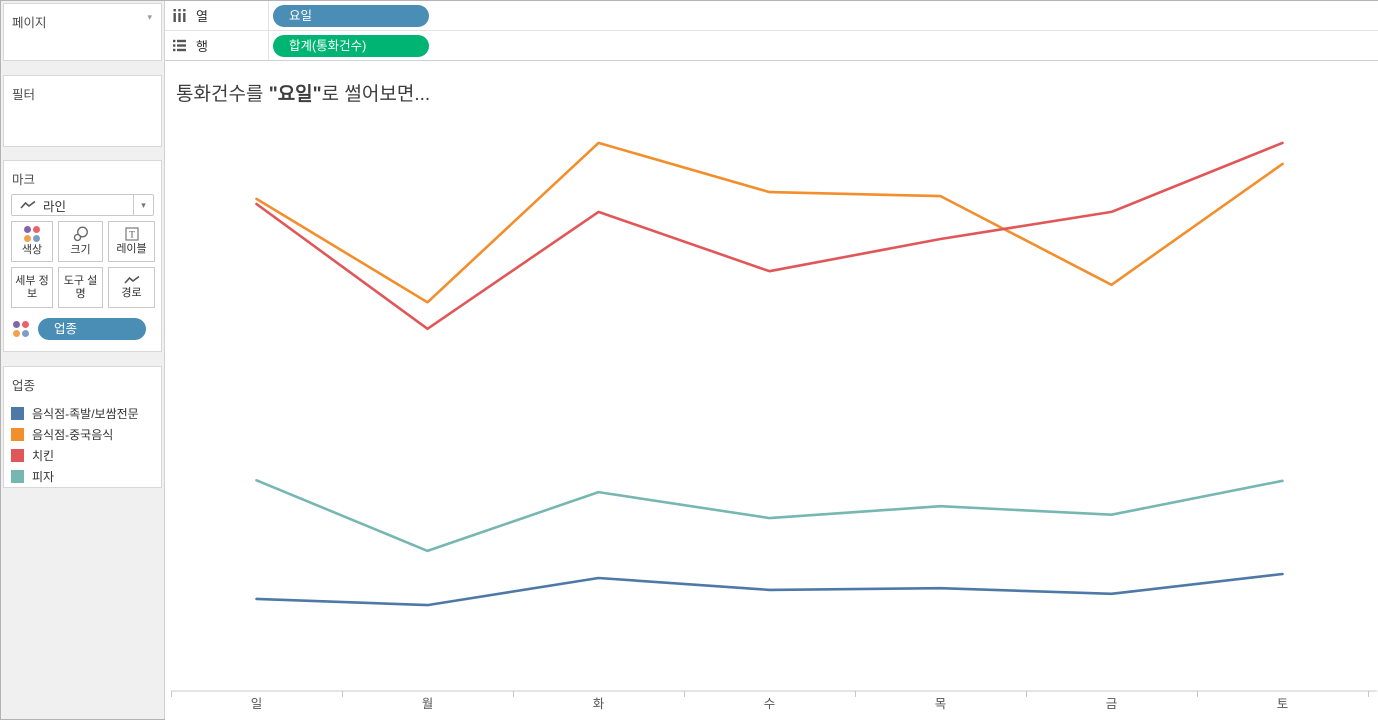 This screenshot has width=1378, height=721. I want to click on path-button: 경로, so click(131, 287).